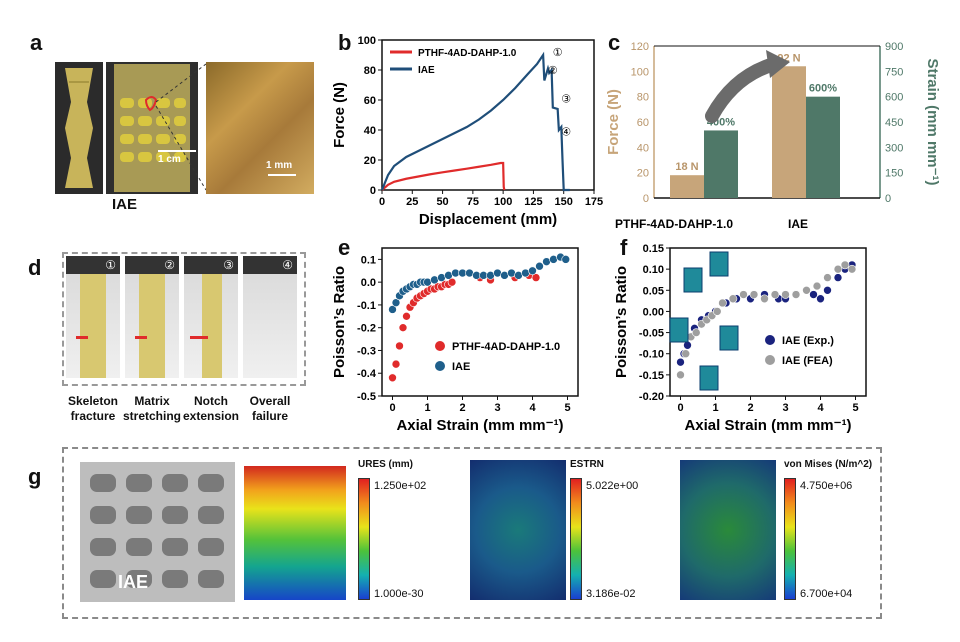 This screenshot has width=960, height=642. Describe the element at coordinates (177, 151) in the screenshot. I see `scale-bar-cm` at that location.